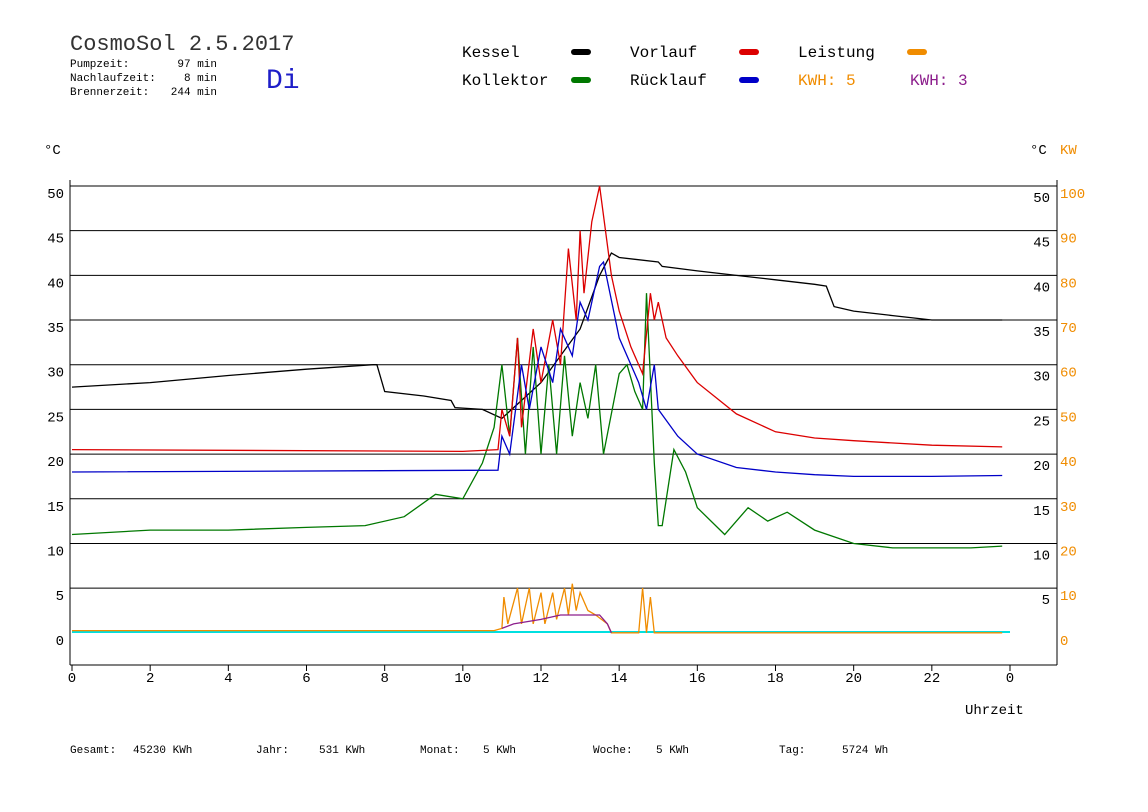 Image resolution: width=1148 pixels, height=812 pixels. I want to click on y-tick-label: 15, so click(55, 508).